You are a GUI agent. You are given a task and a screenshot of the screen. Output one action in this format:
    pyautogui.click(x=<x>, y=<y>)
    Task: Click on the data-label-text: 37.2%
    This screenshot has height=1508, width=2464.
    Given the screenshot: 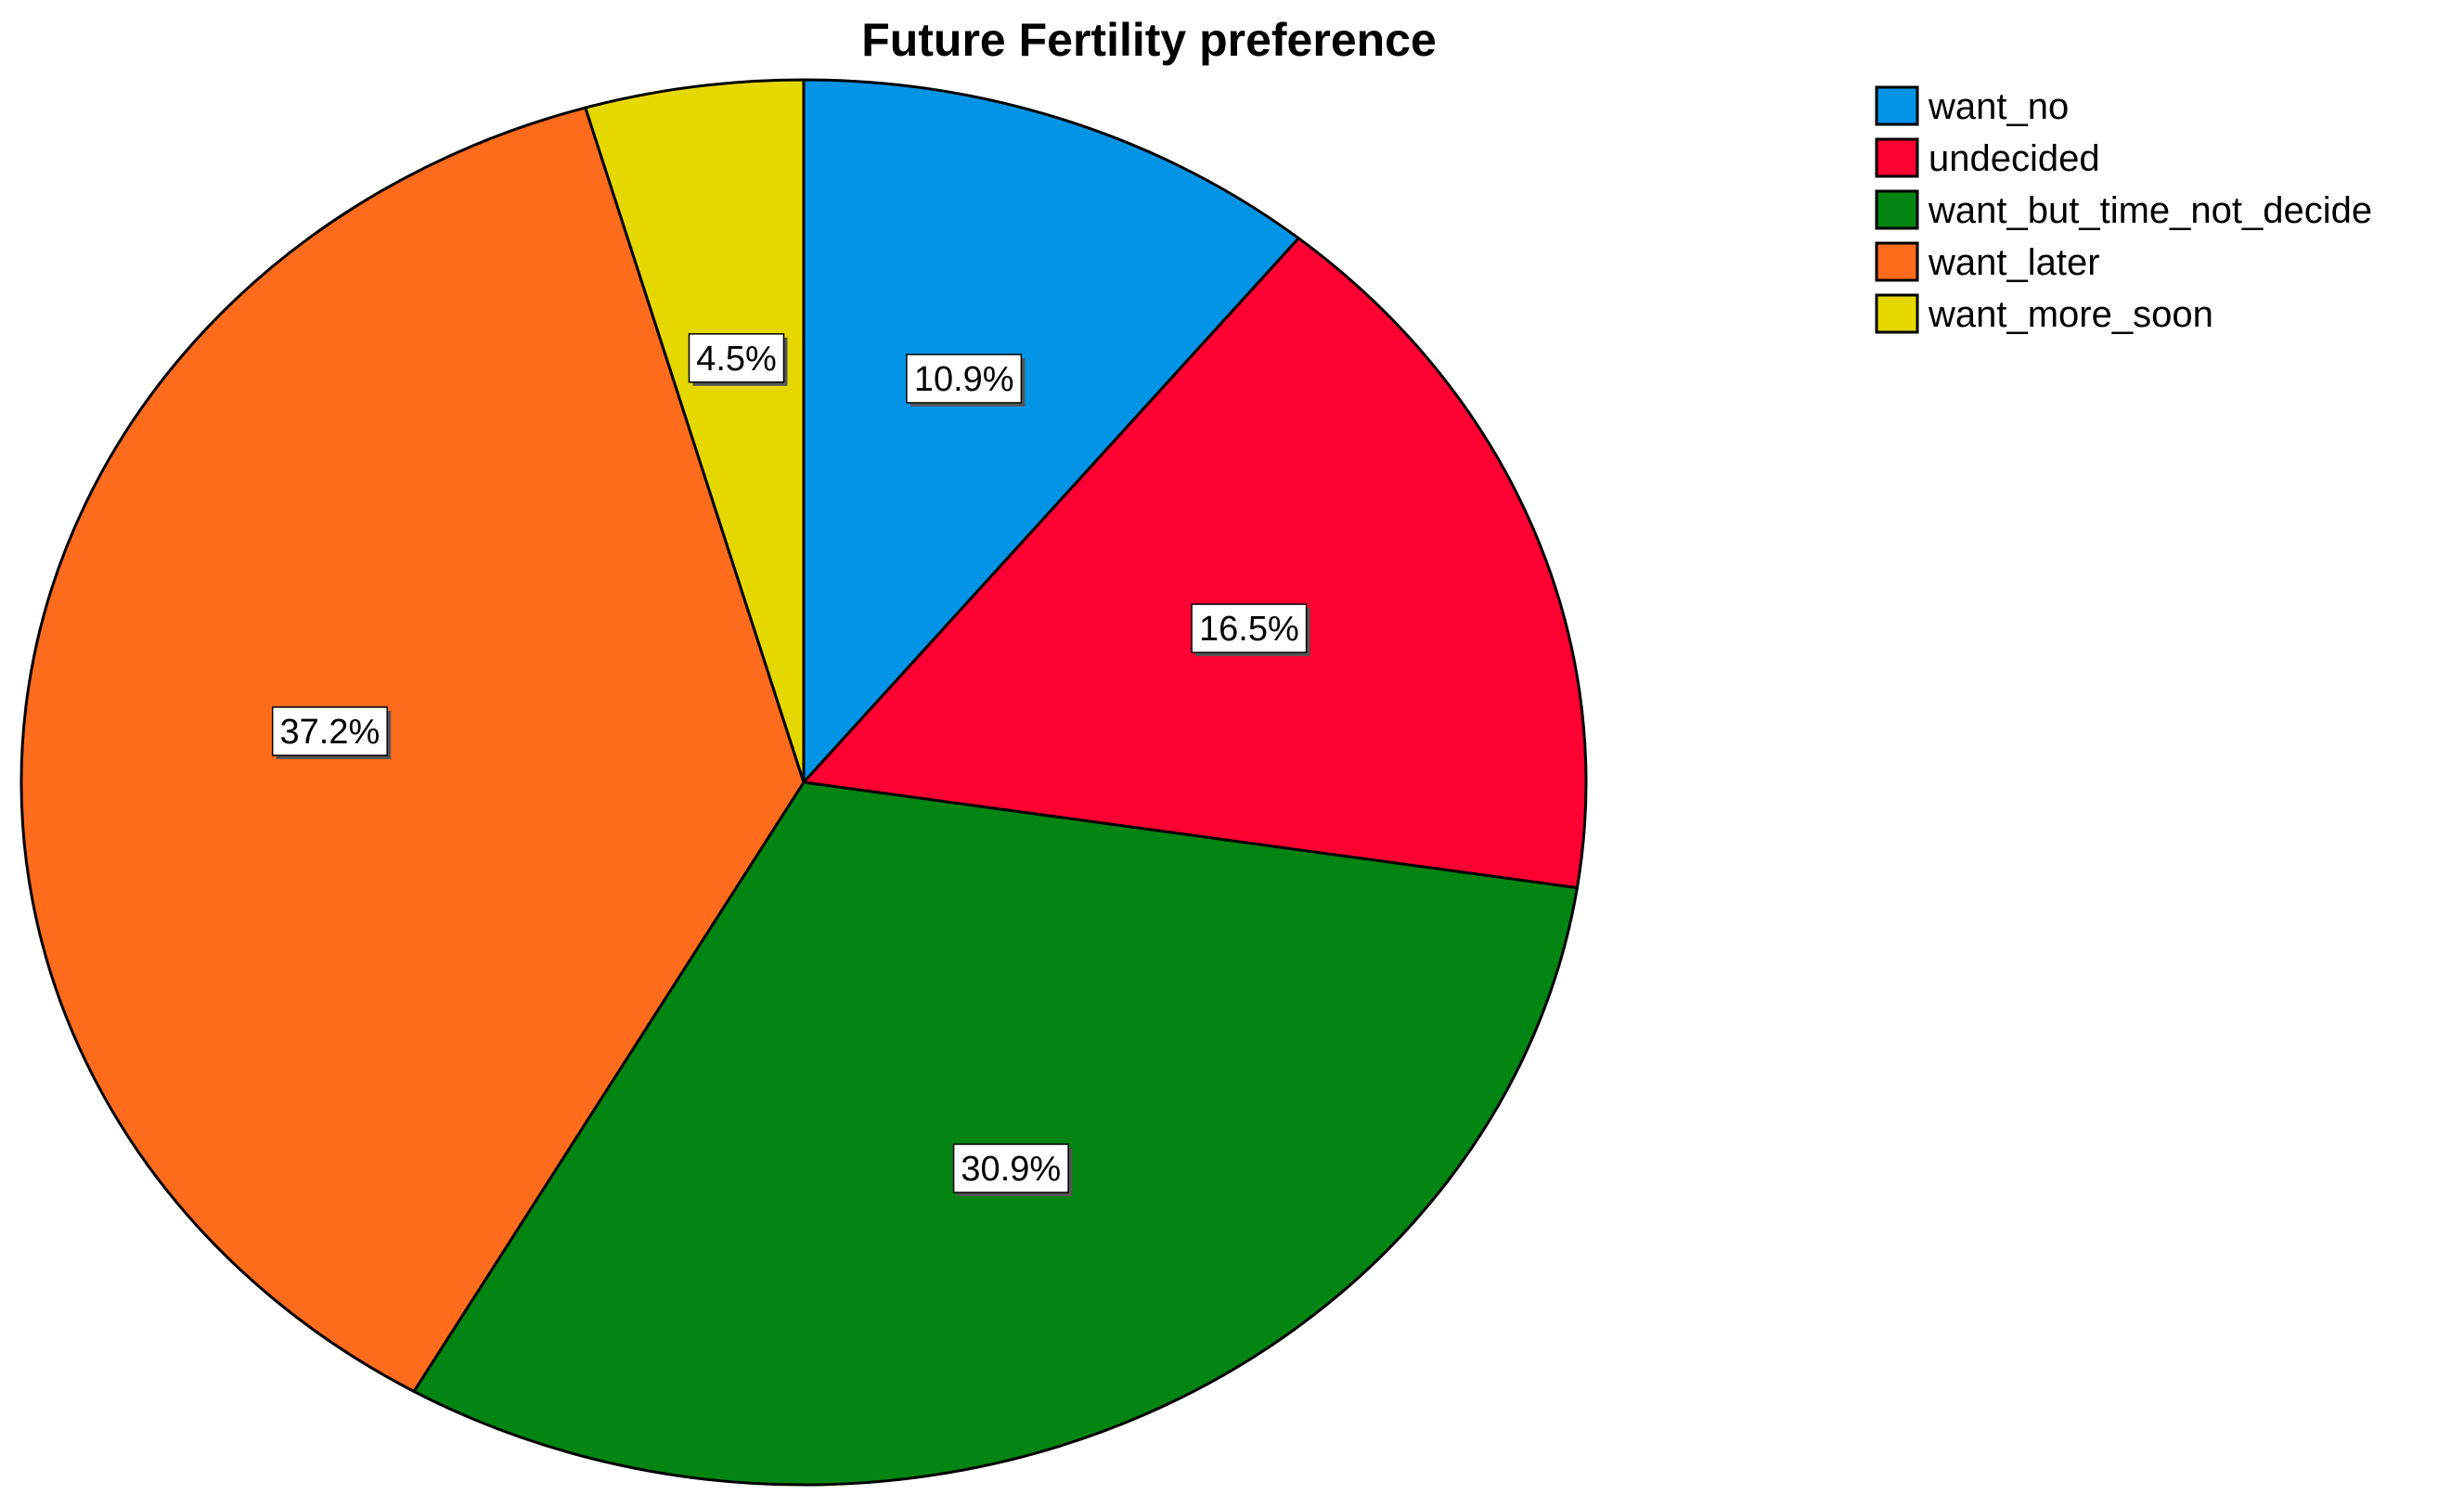 What is the action you would take?
    pyautogui.click(x=331, y=733)
    